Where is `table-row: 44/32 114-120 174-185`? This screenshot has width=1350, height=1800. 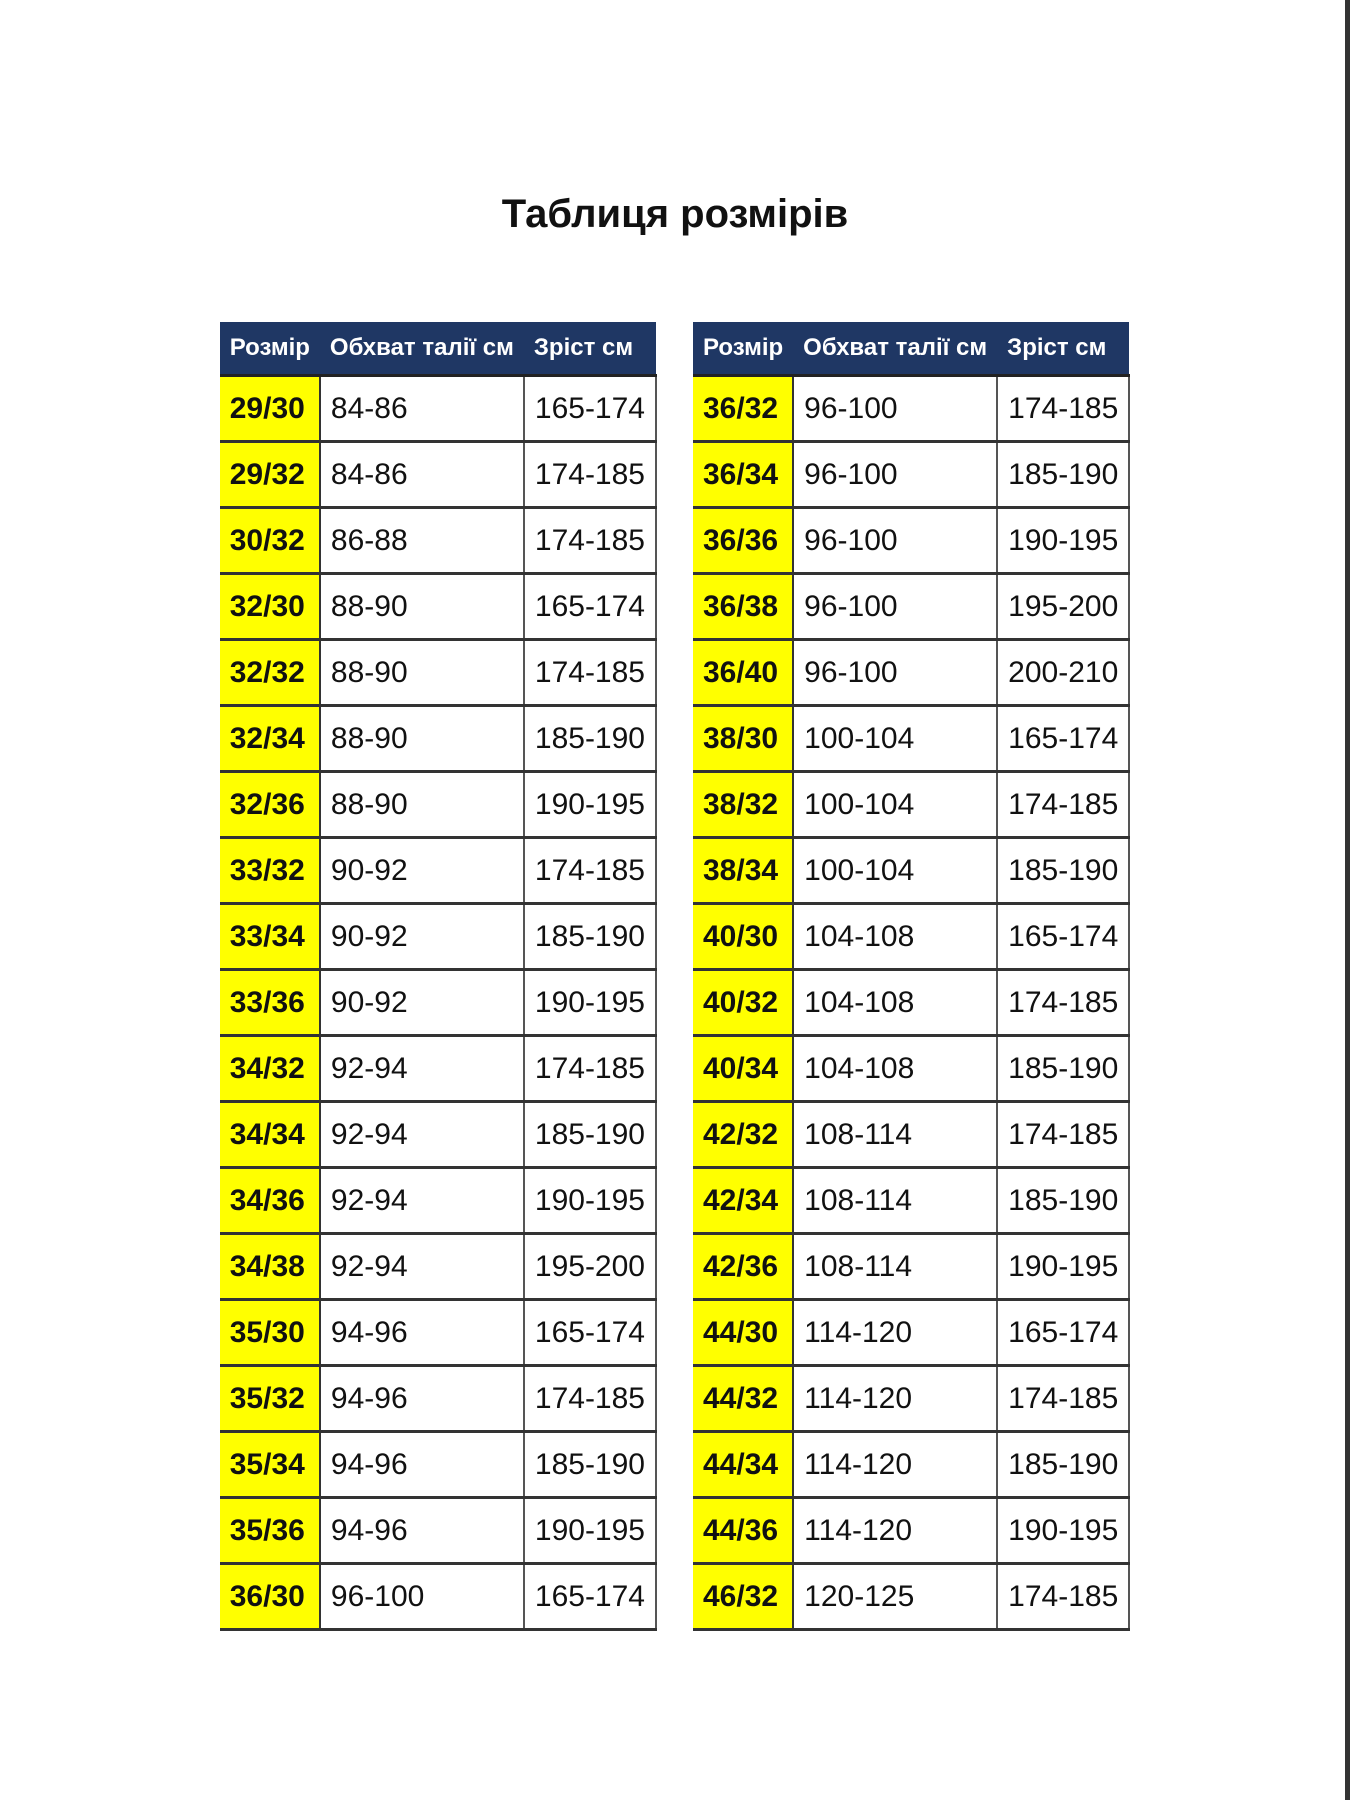 table-row: 44/32 114-120 174-185 is located at coordinates (912, 1399).